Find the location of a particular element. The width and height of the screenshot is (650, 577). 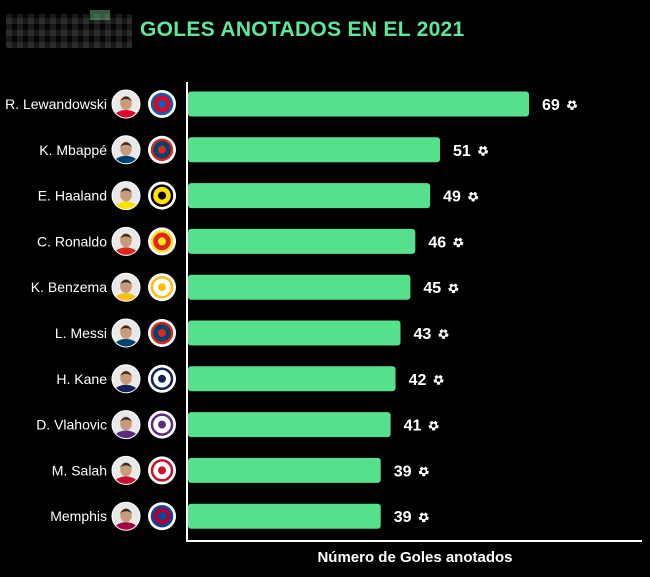

chart-title: GOLES ANOTADOS EN EL 2021 is located at coordinates (302, 29).